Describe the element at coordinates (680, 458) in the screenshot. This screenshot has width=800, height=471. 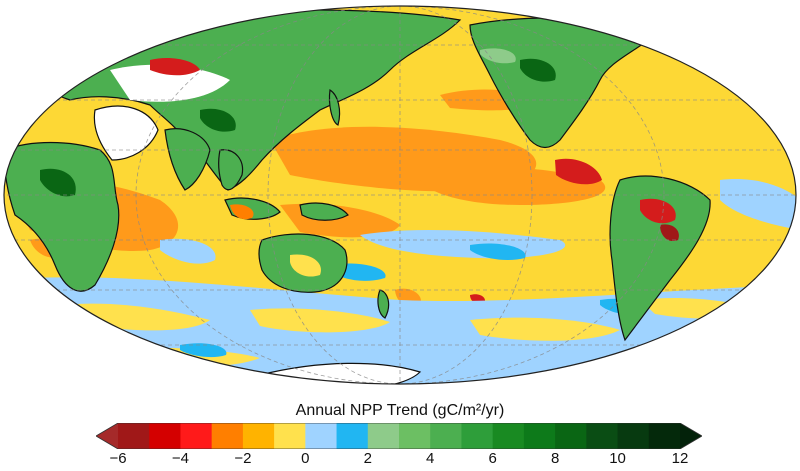
I see `colorbar-tick-label: 12` at that location.